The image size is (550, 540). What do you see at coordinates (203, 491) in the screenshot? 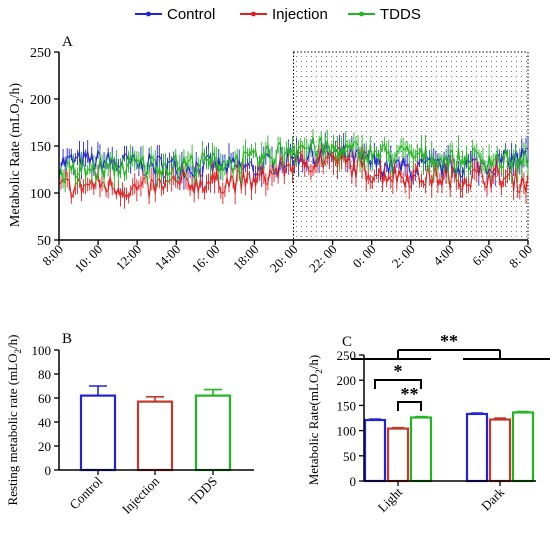
I see `x-tick-label: TDDS` at bounding box center [203, 491].